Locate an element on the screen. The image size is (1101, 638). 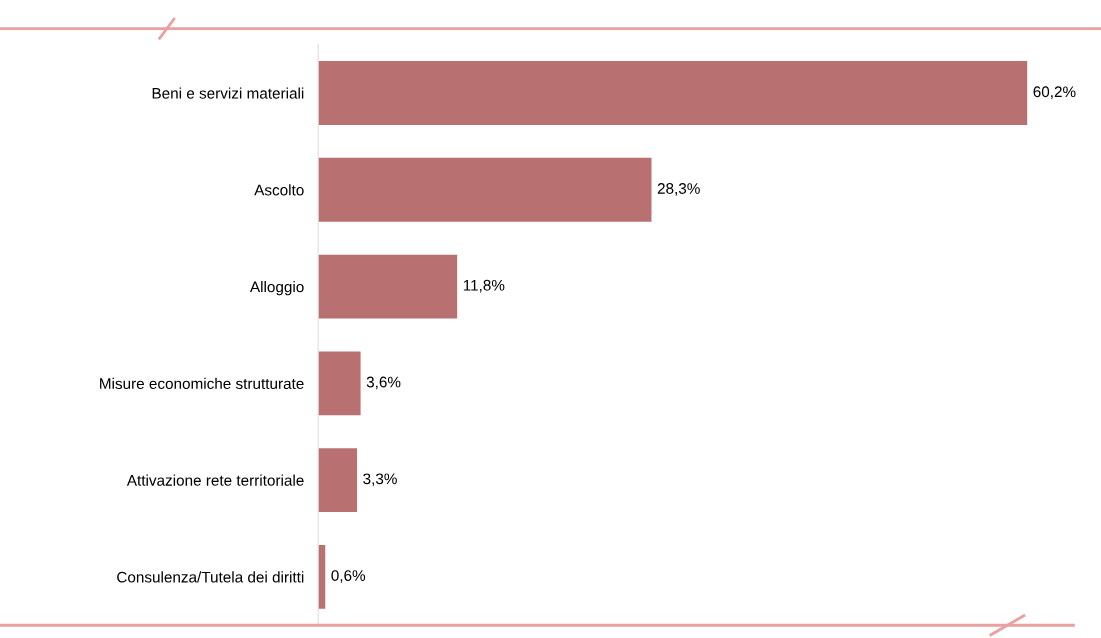
data-label: 60,2% is located at coordinates (1054, 92).